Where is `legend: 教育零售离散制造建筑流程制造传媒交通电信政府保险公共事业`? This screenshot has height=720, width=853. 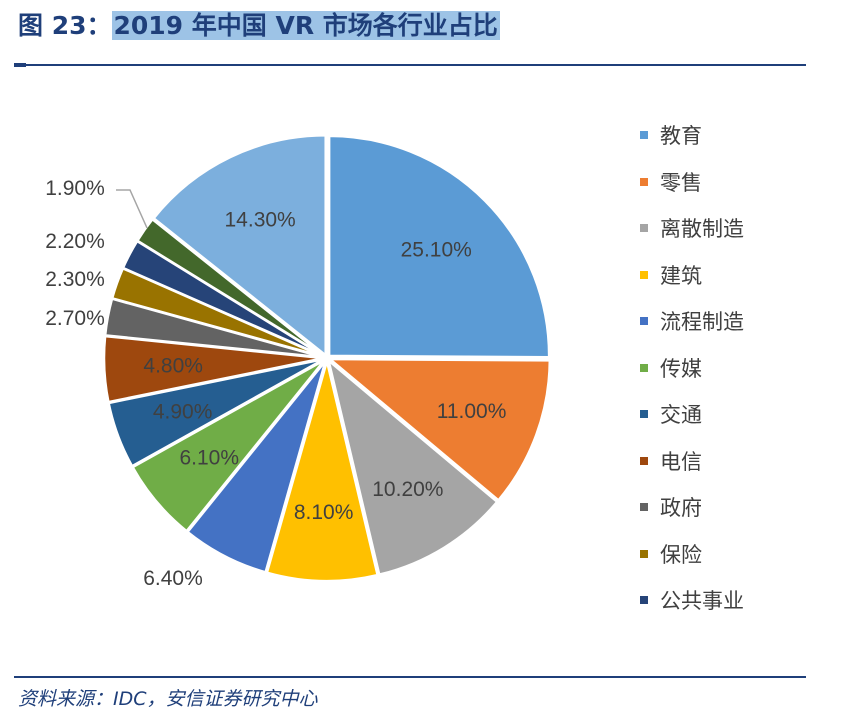
legend: 教育零售离散制造建筑流程制造传媒交通电信政府保险公共事业 is located at coordinates (692, 368).